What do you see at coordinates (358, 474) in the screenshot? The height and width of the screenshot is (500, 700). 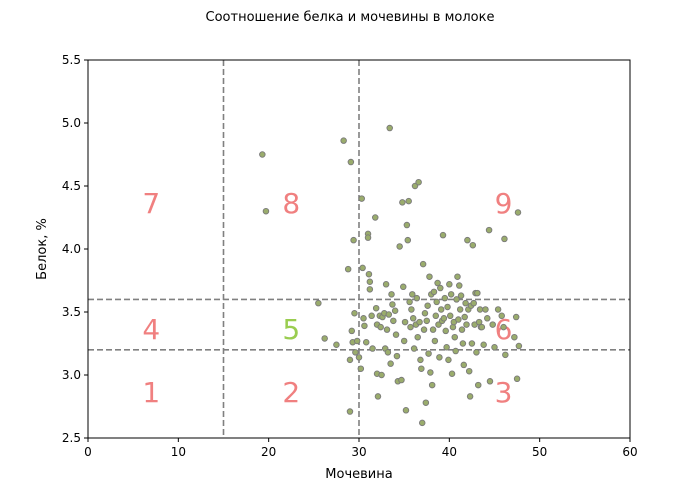 I see `x-axis-label: Мочевина` at bounding box center [358, 474].